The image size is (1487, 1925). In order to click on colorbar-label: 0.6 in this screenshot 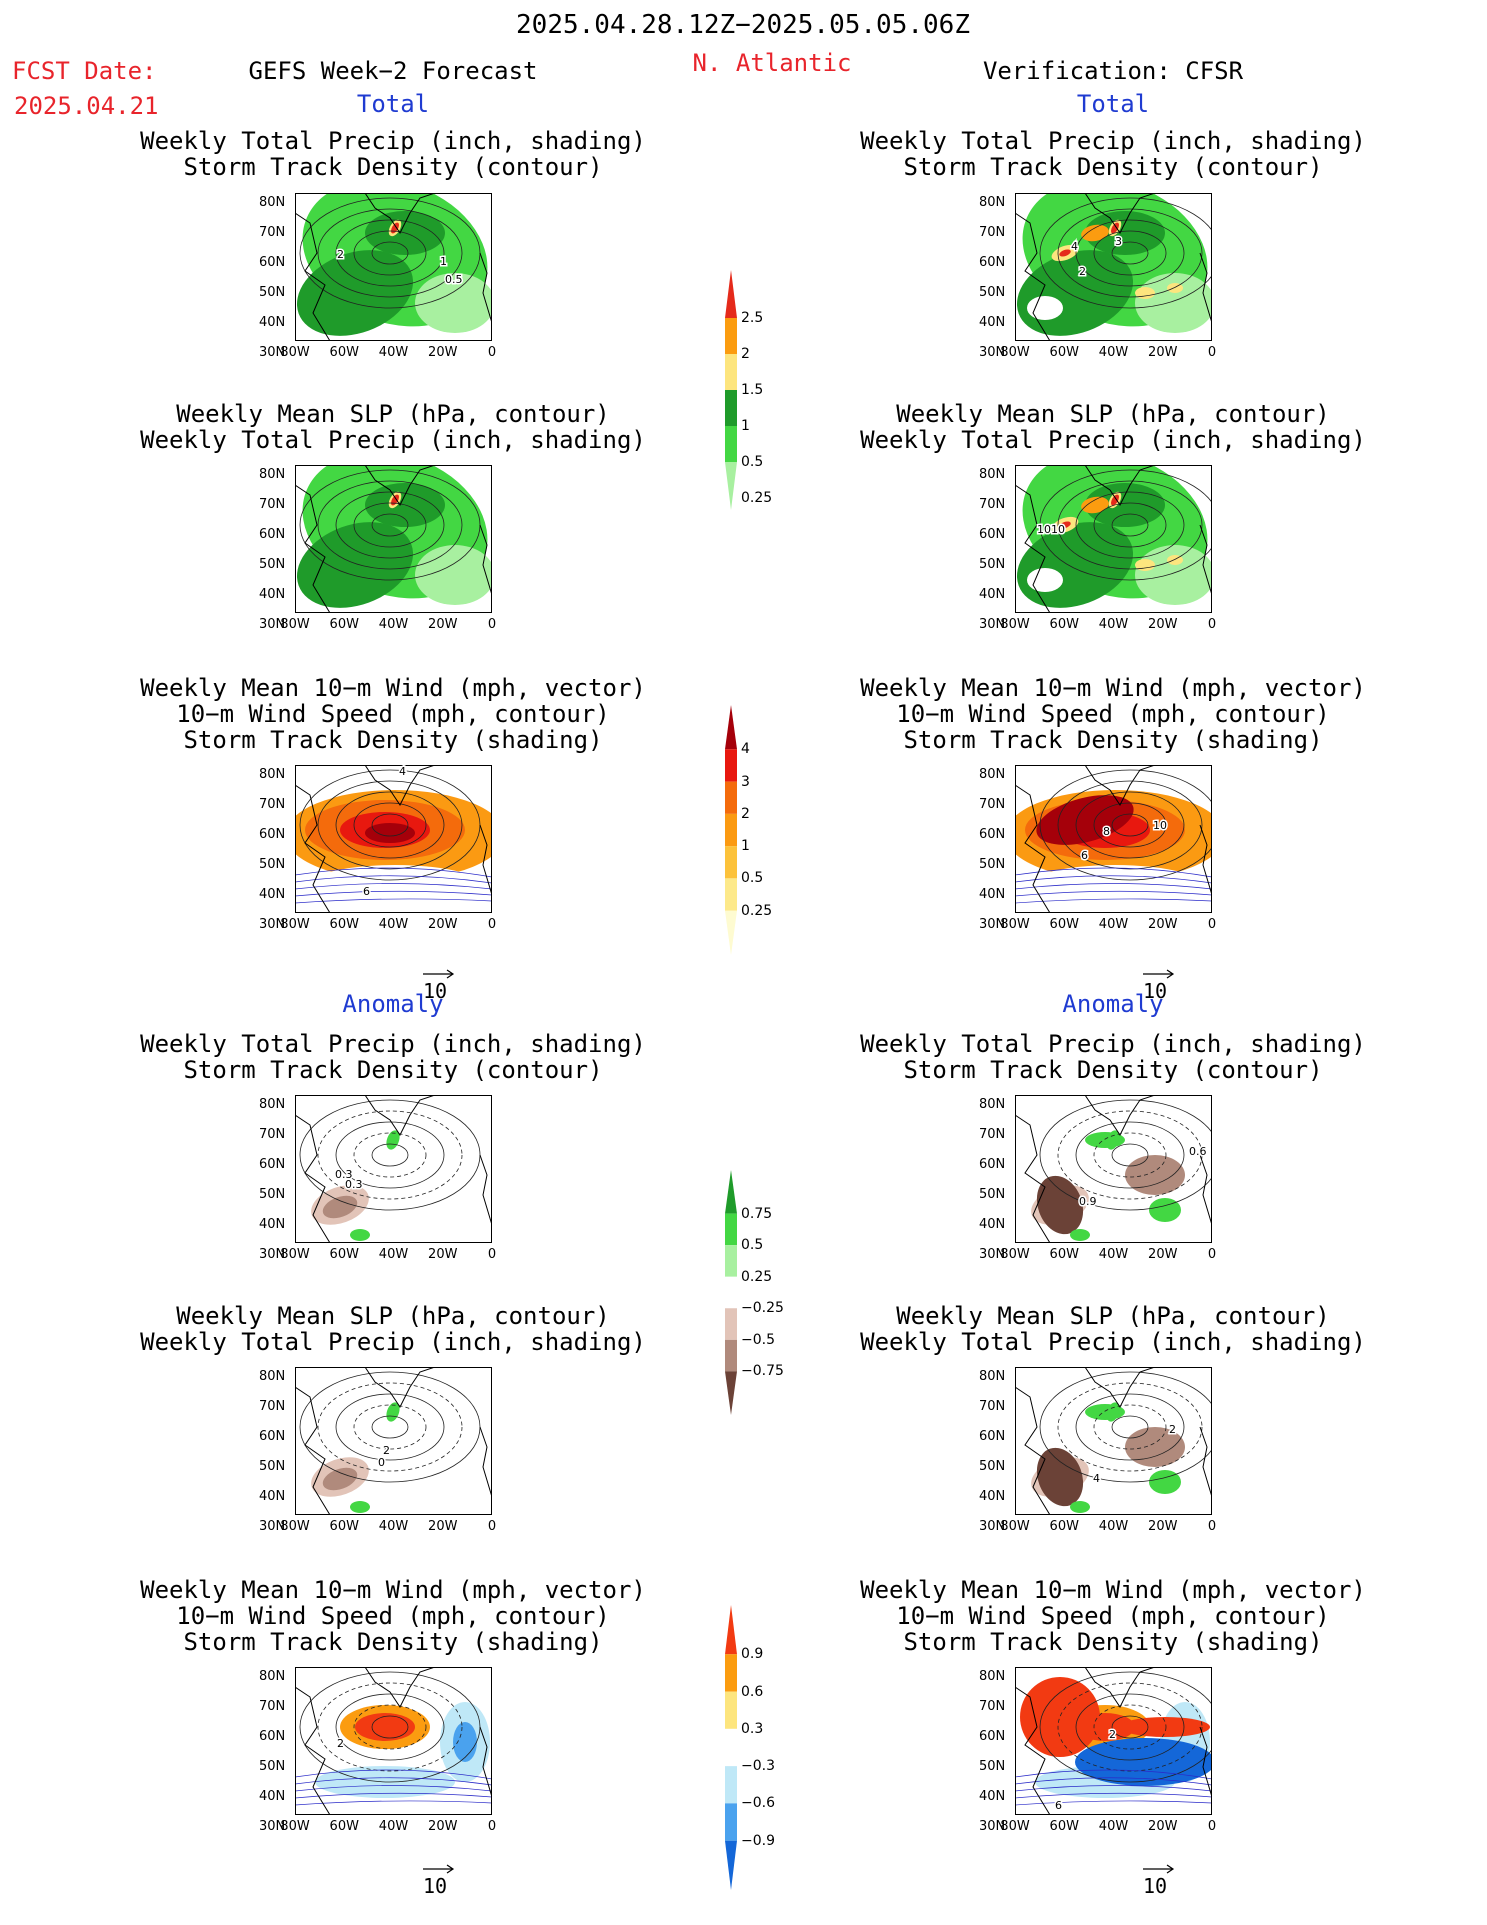, I will do `click(752, 1691)`.